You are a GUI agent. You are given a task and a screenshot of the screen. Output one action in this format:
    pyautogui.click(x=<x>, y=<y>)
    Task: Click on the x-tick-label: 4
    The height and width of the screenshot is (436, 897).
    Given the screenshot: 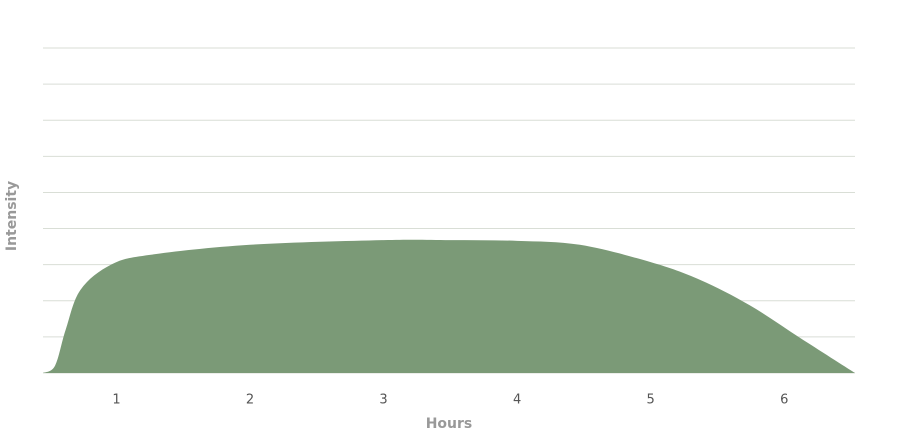 What is the action you would take?
    pyautogui.click(x=517, y=400)
    